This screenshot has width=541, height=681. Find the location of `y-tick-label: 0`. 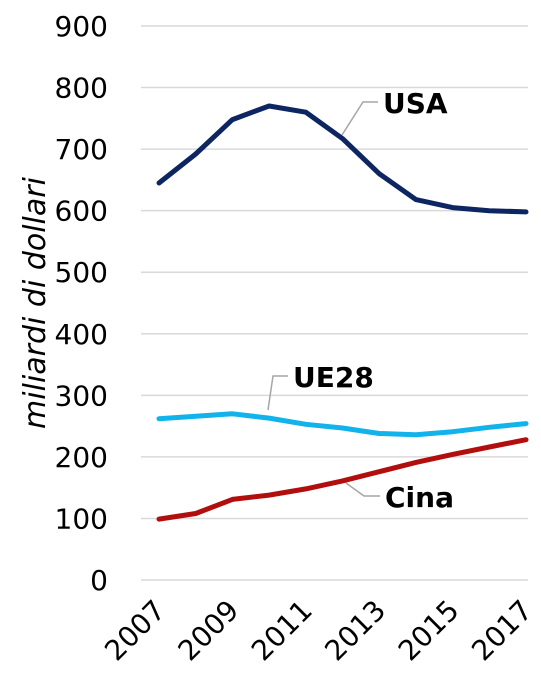

y-tick-label: 0 is located at coordinates (99, 580).